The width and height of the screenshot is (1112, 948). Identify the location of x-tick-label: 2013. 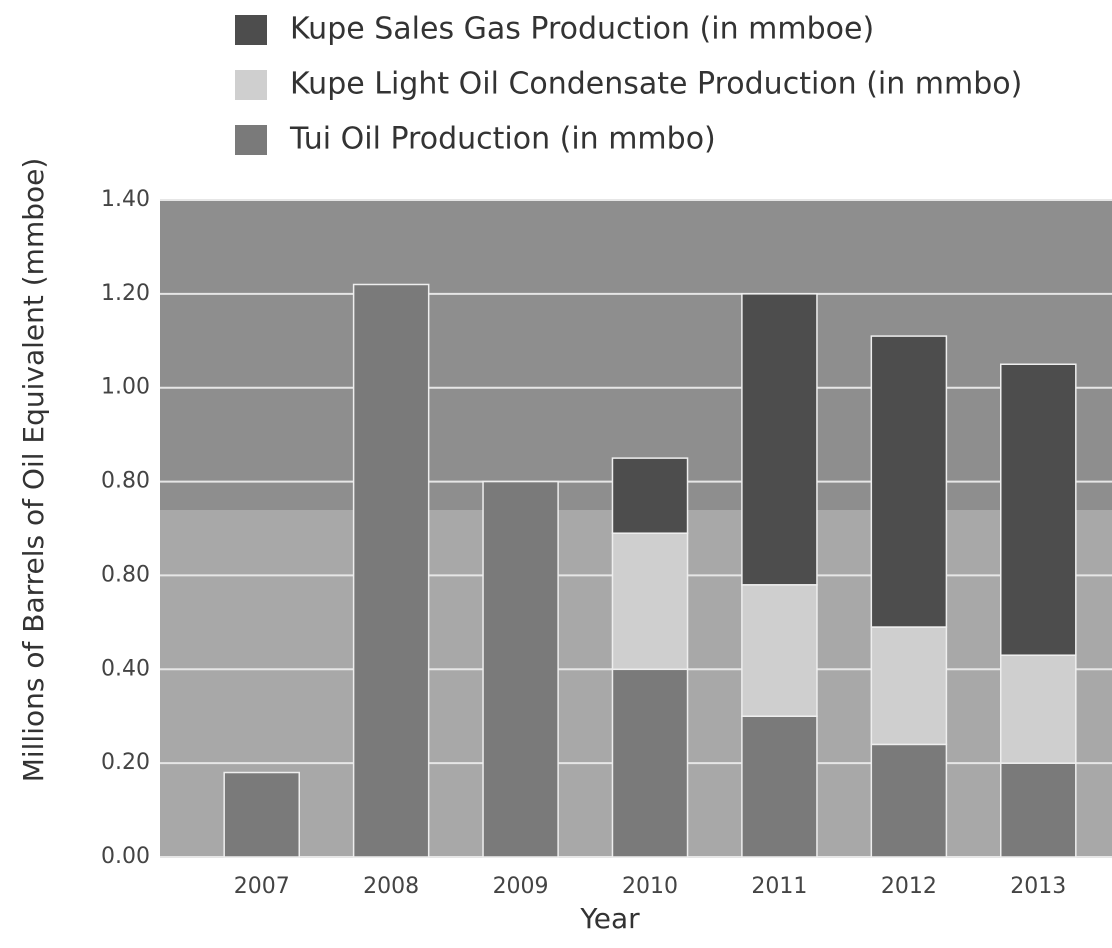
(1038, 886).